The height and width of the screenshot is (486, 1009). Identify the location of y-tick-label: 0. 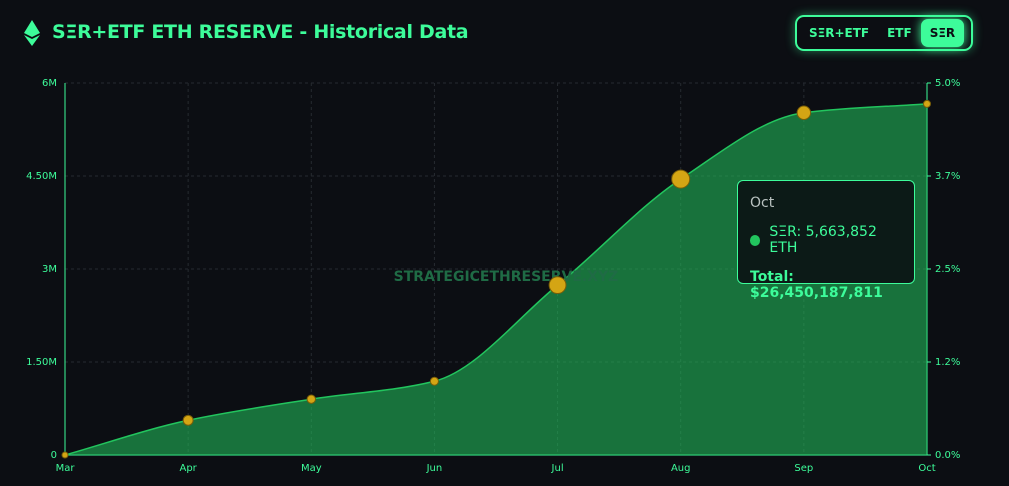
(54, 455).